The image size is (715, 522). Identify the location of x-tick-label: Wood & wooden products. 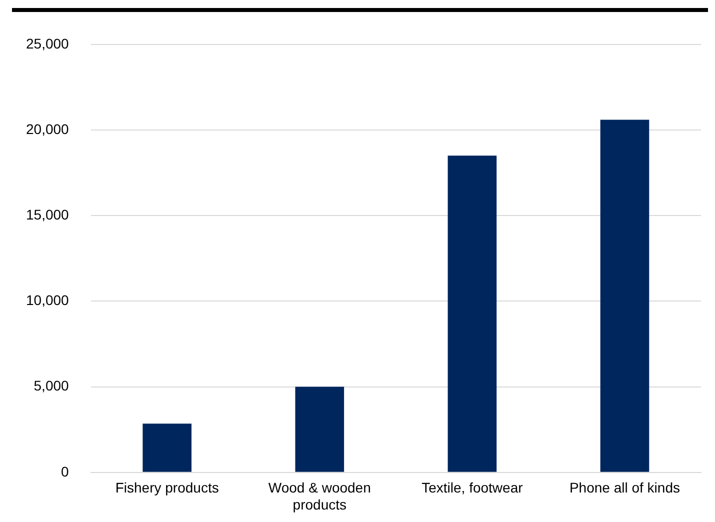
(319, 496).